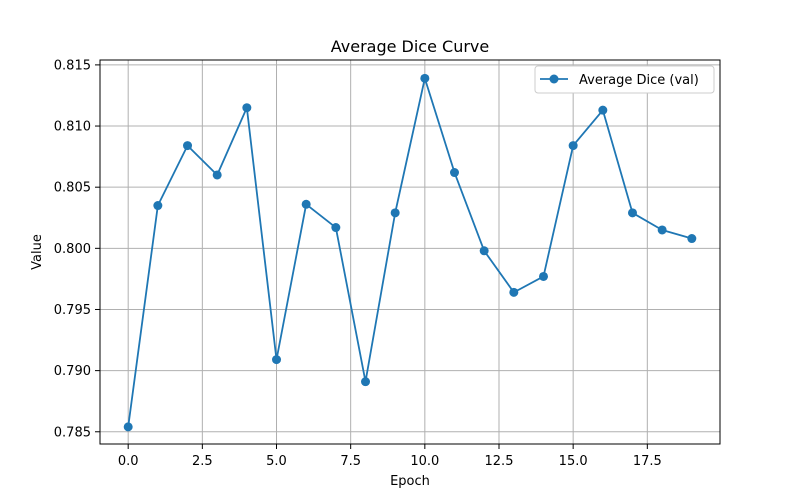 The width and height of the screenshot is (800, 500). Describe the element at coordinates (37, 252) in the screenshot. I see `y-axis-label: Value` at that location.